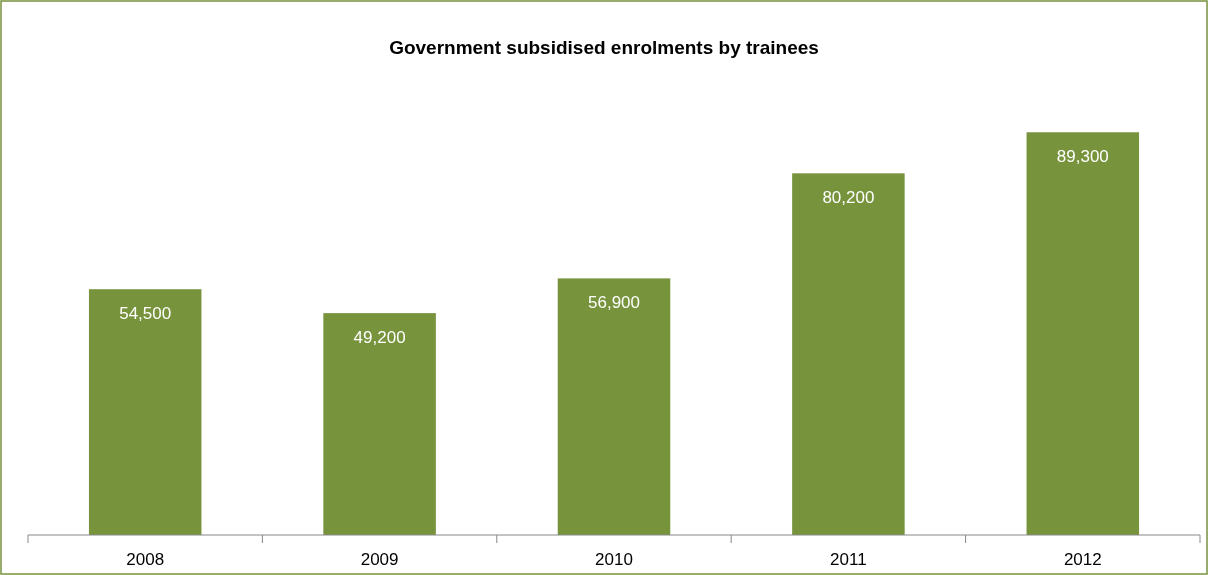 This screenshot has height=575, width=1208. I want to click on data-label: 89,300, so click(1082, 157).